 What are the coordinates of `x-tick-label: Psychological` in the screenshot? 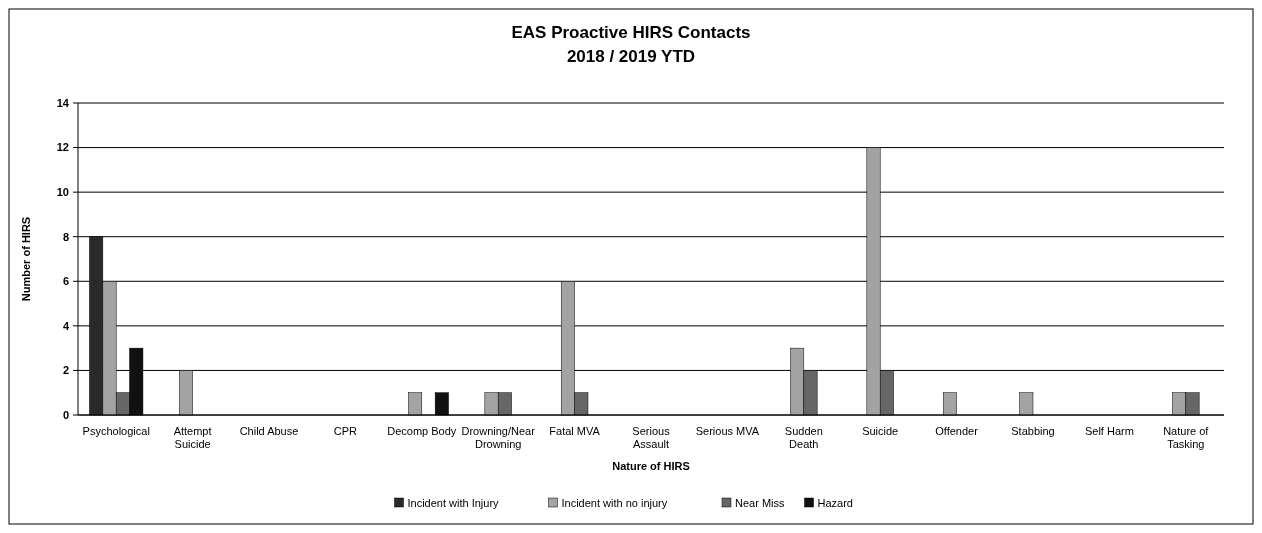 It's located at (116, 431).